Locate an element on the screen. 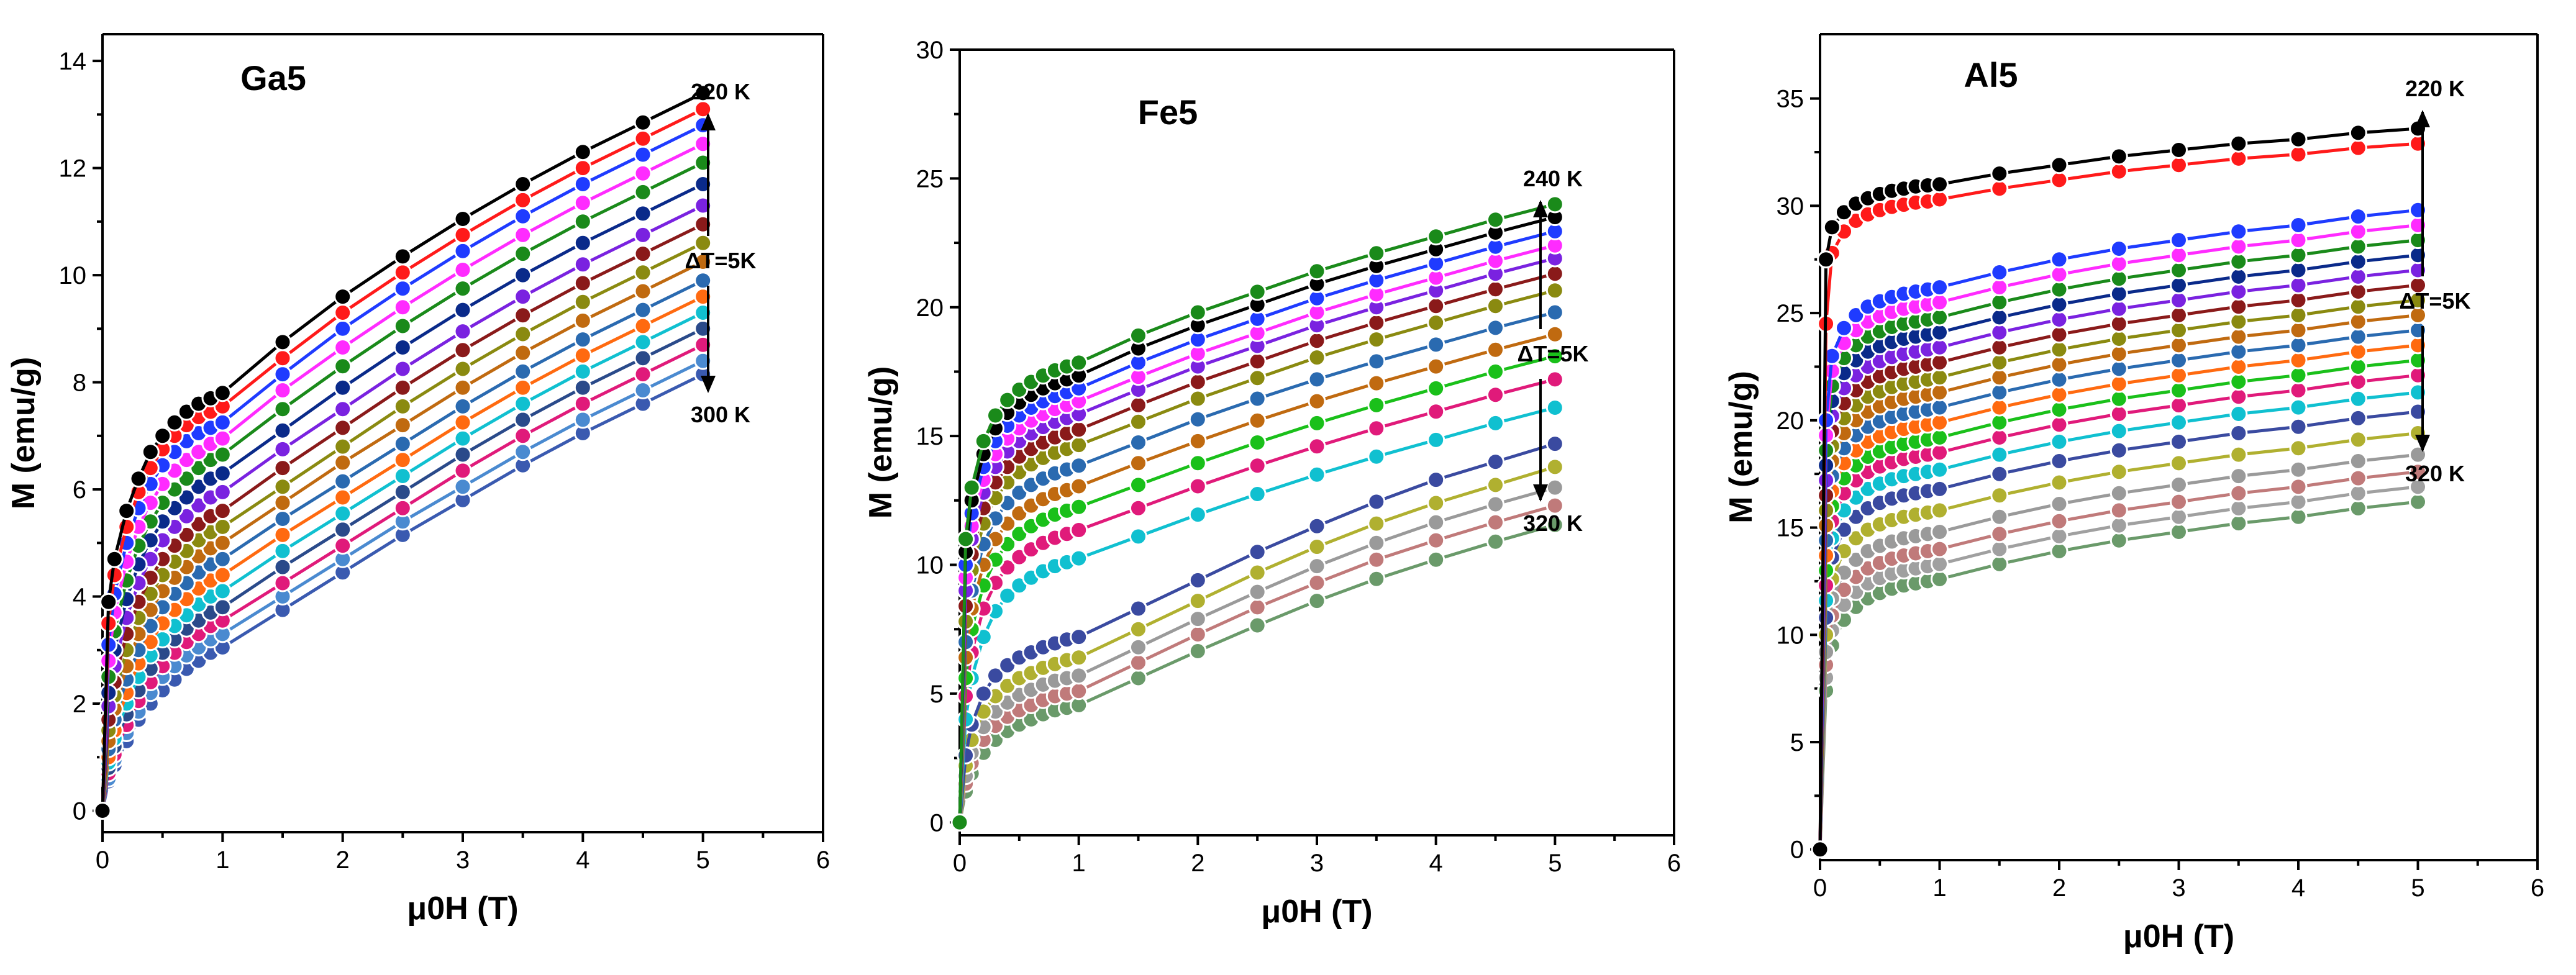  x-axis-title: μ0H (T) is located at coordinates (1316, 912).